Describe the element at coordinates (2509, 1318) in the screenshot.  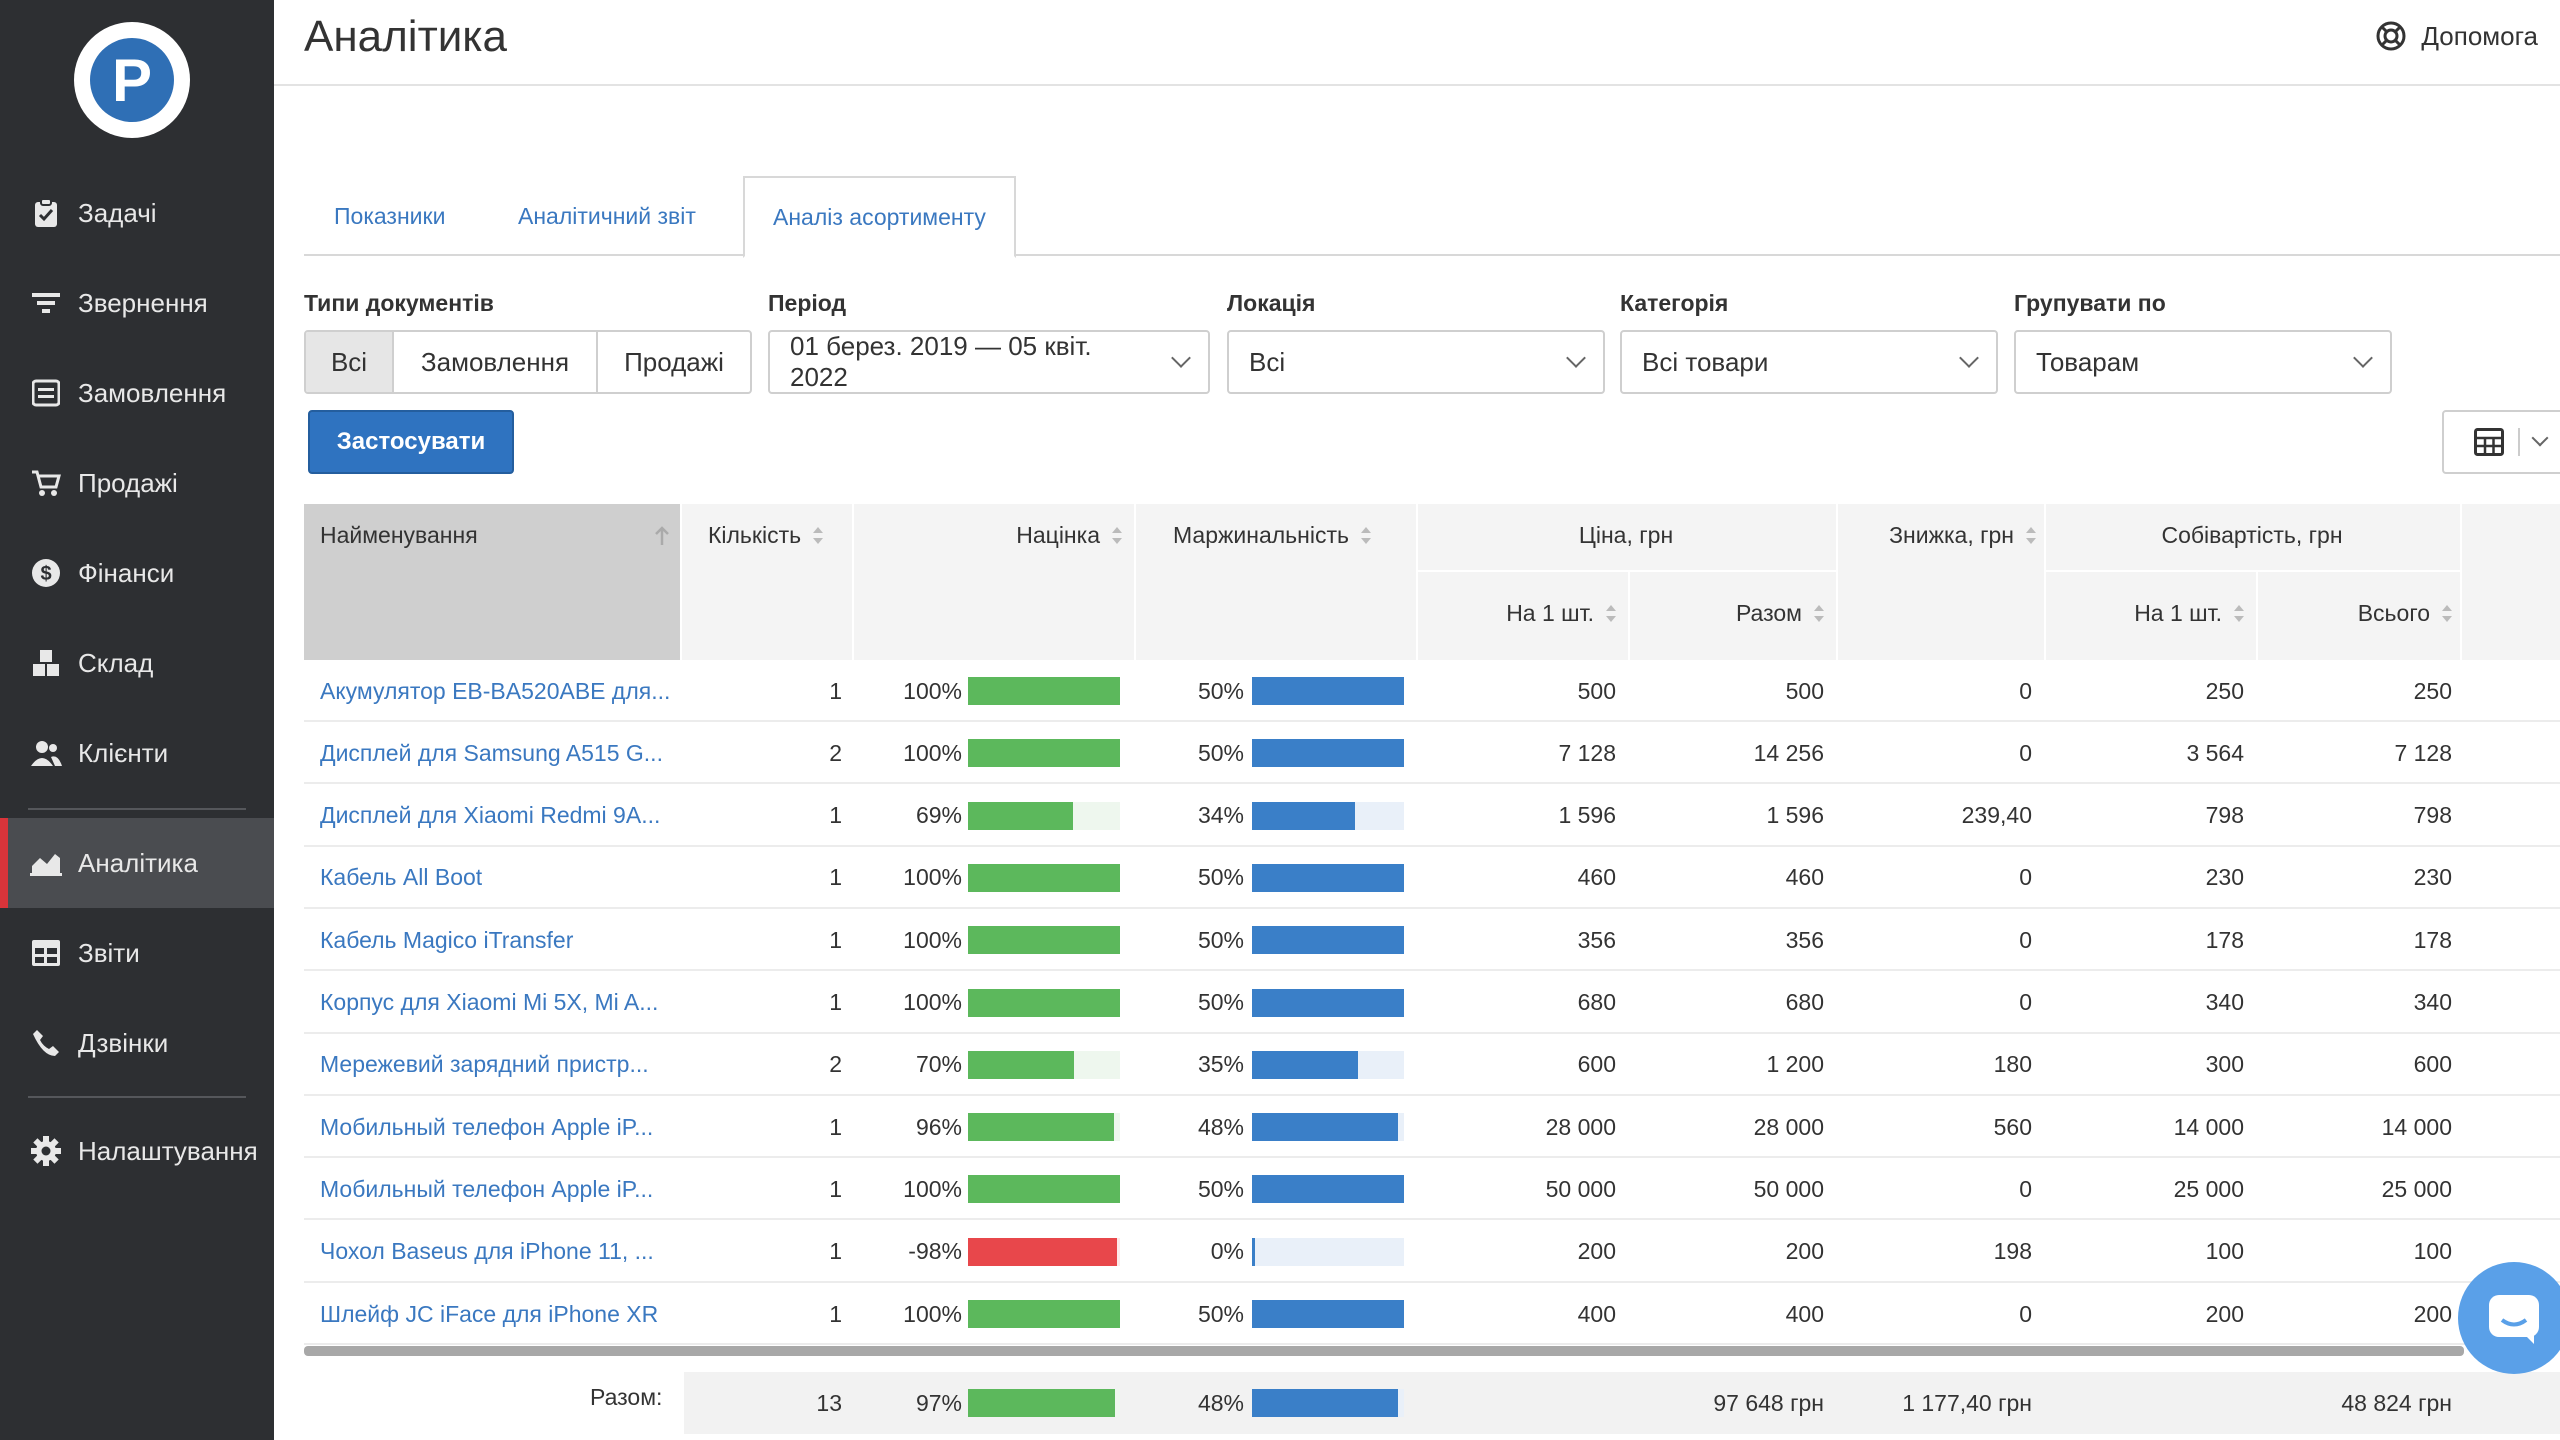
I see `chat-button` at that location.